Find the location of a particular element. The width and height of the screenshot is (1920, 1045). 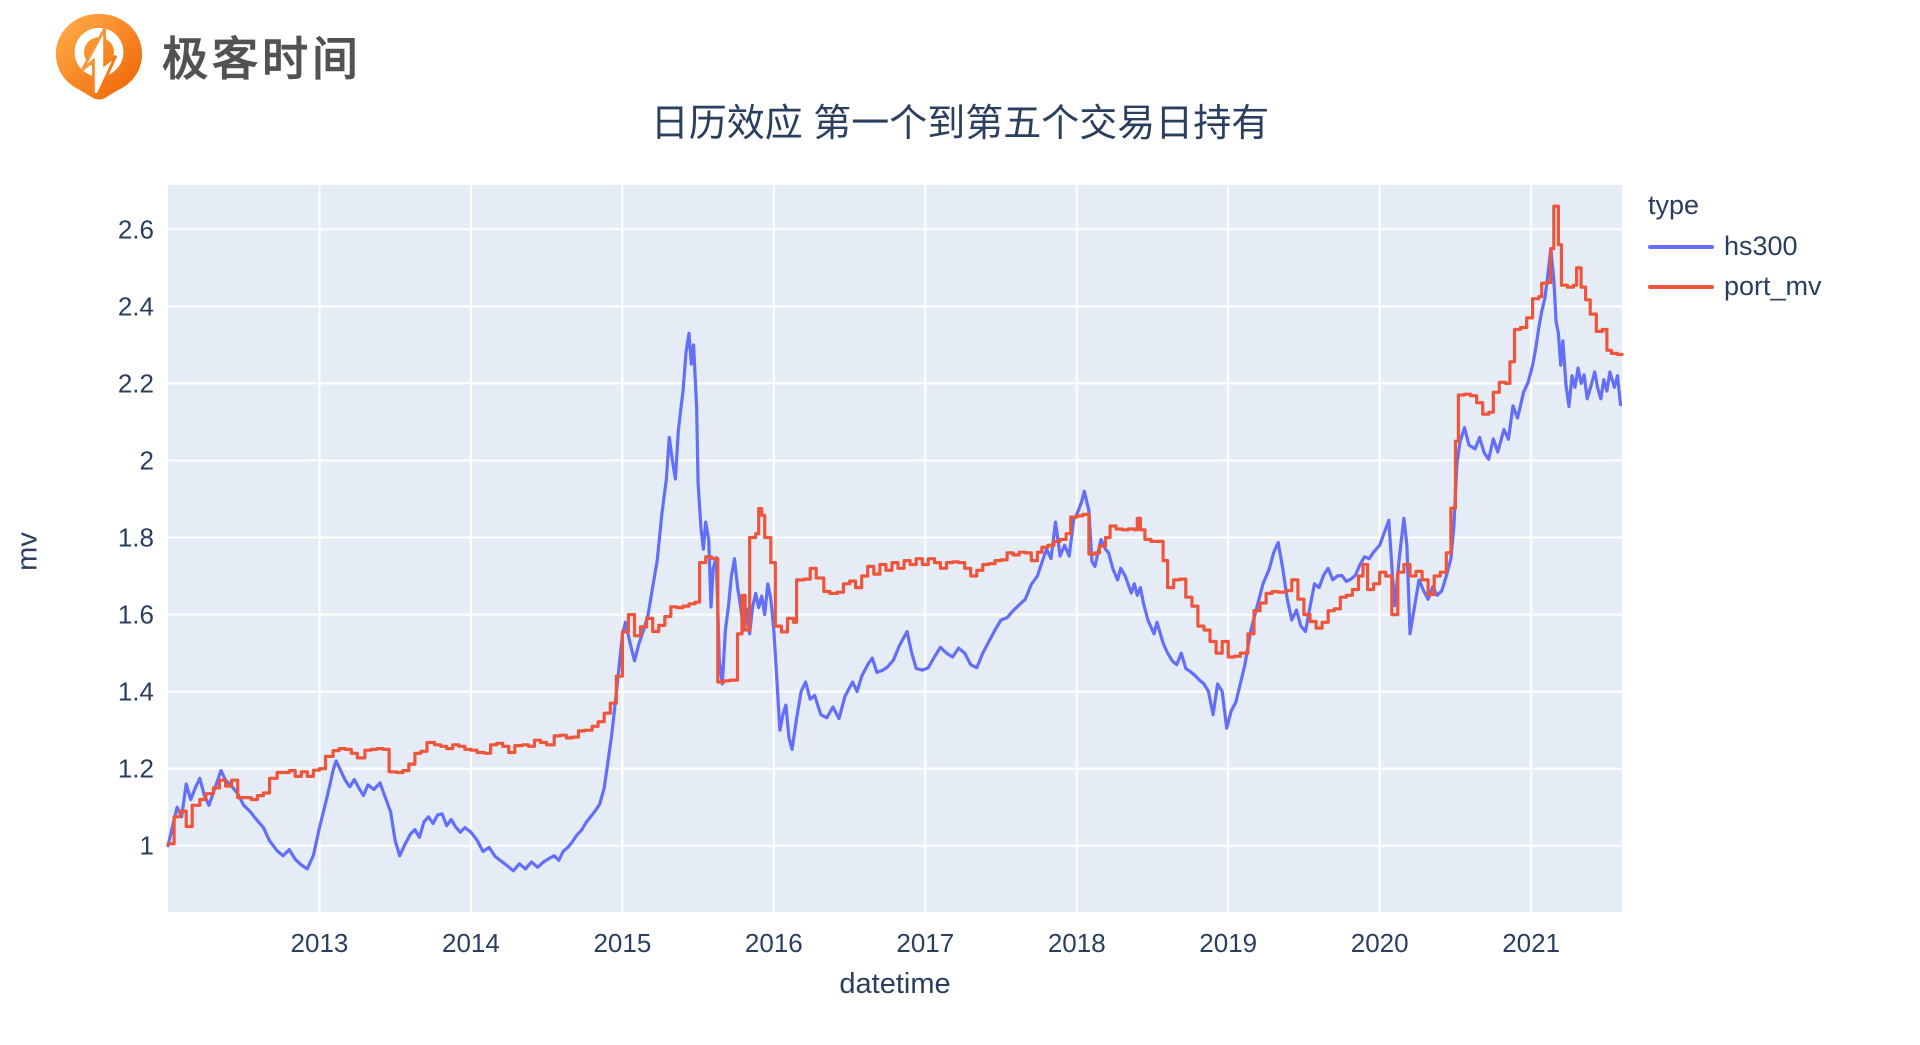

legend-item-port_mv: port_mv is located at coordinates (1735, 286).